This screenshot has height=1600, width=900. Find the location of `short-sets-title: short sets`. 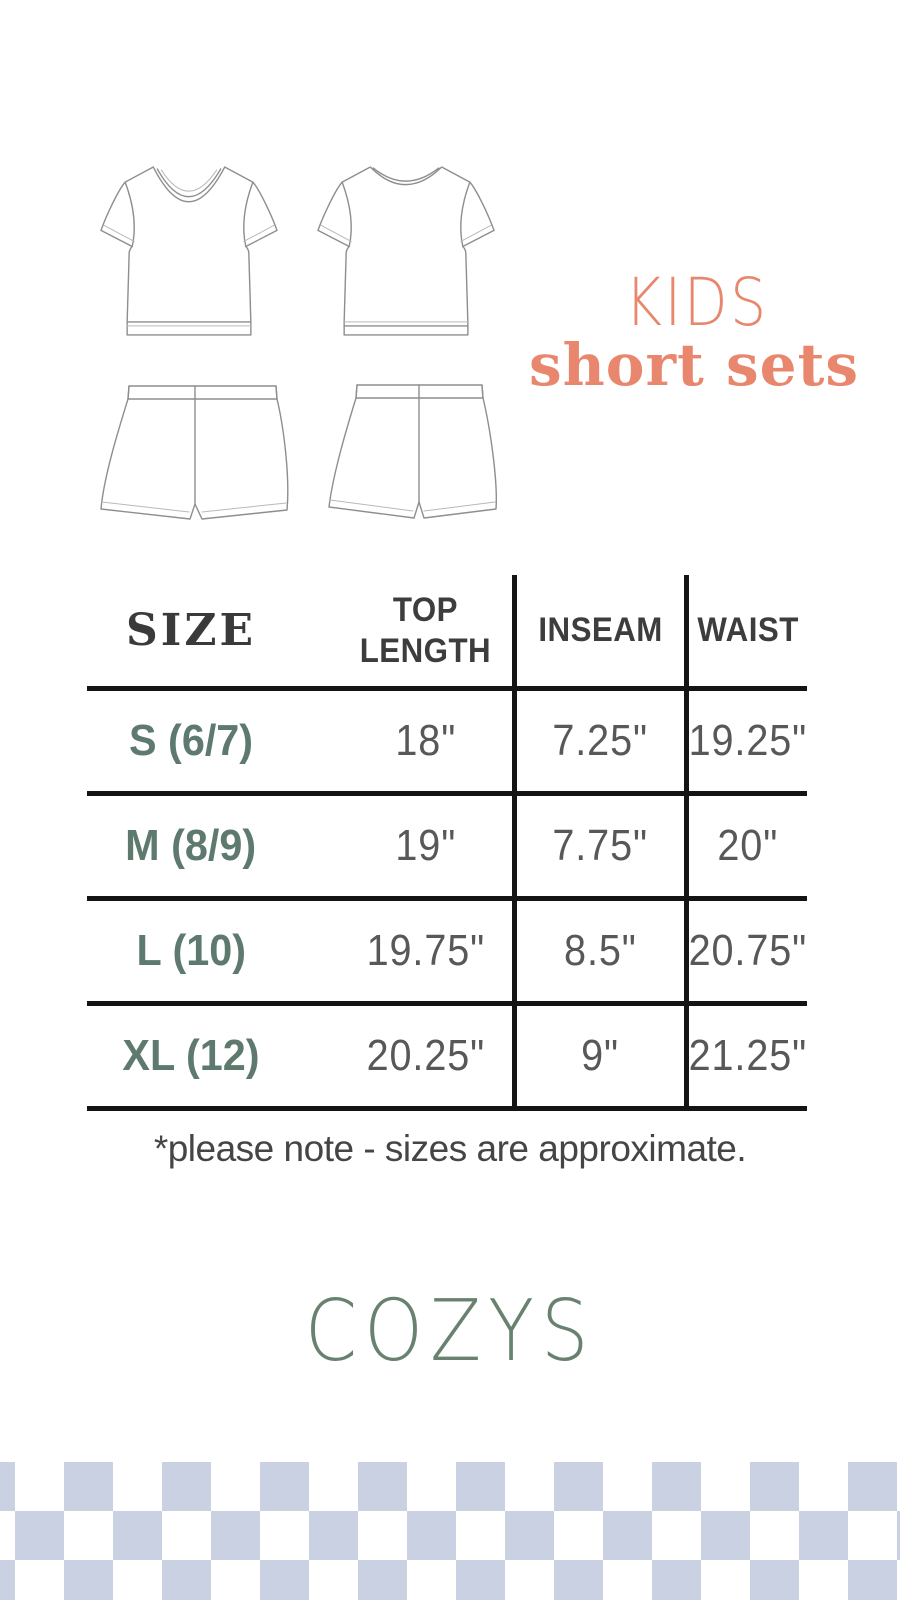

short-sets-title: short sets is located at coordinates (694, 365).